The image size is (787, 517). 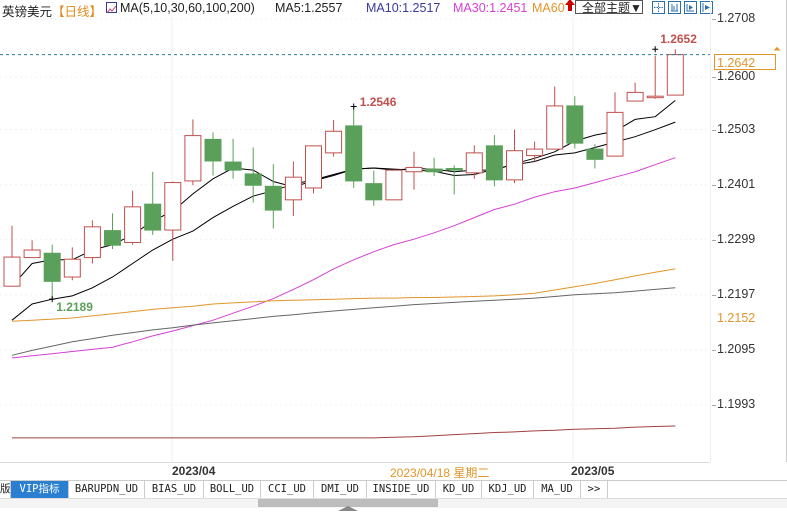 I want to click on time-axis: 2023/04 2023/04/18 星期二 2023/05, so click(x=355, y=471).